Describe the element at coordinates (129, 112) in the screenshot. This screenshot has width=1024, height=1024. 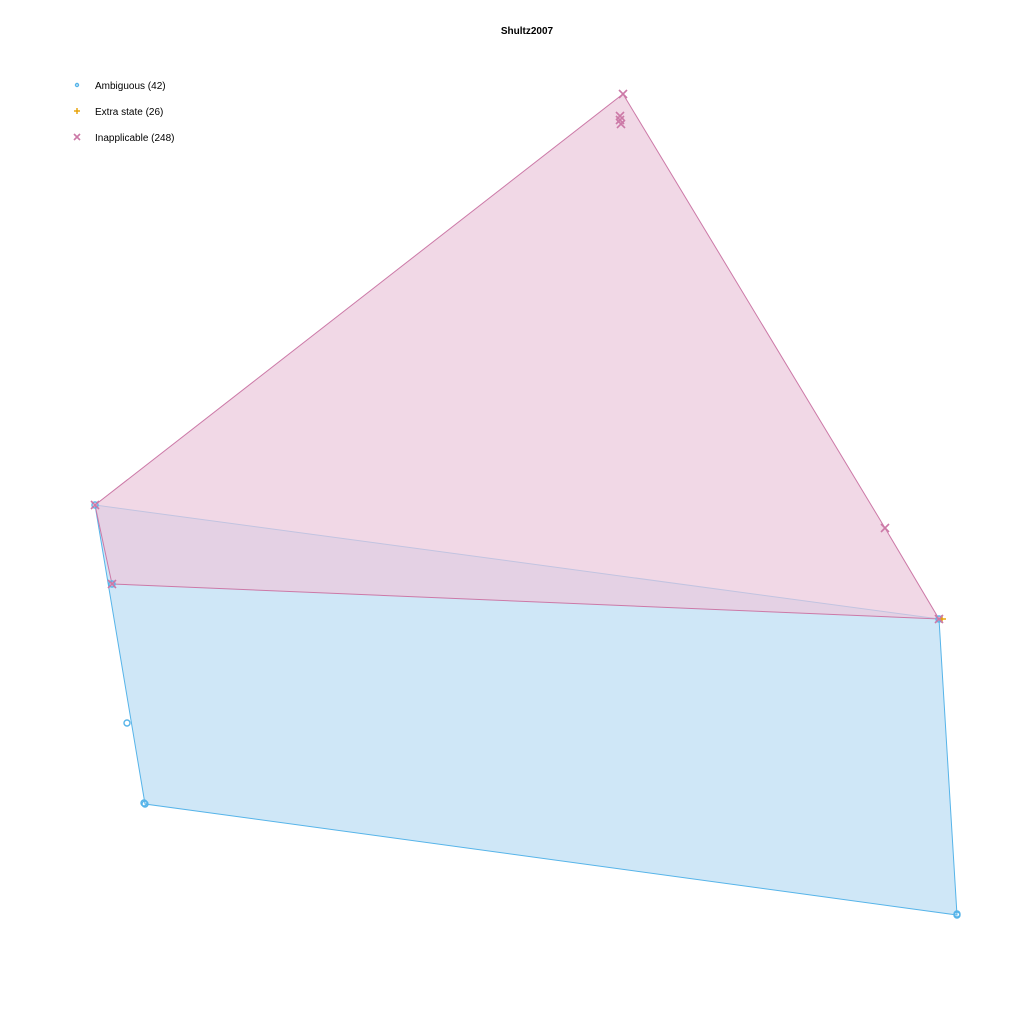
I see `legend-label: Extra state (26)` at that location.